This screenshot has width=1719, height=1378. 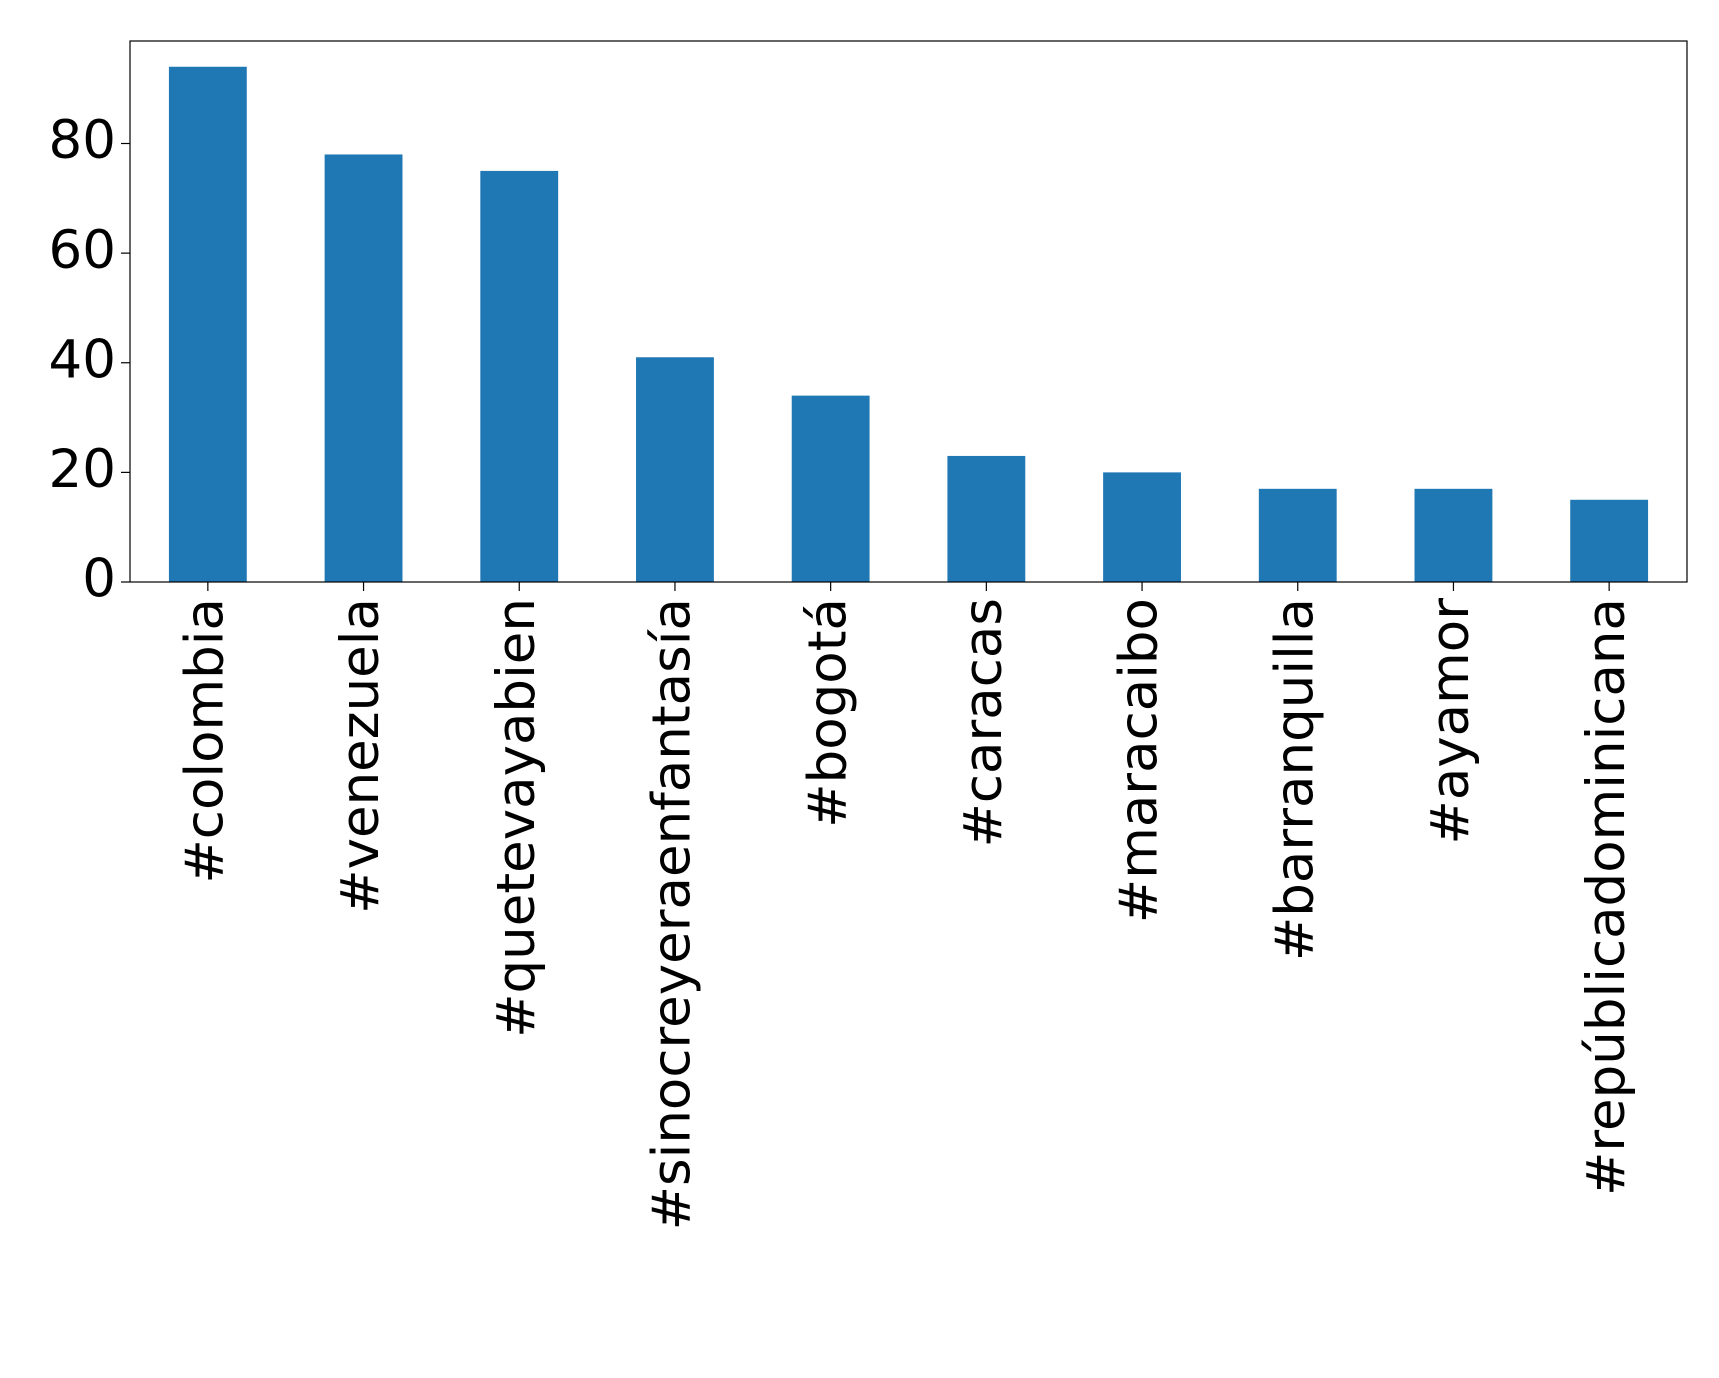 What do you see at coordinates (99, 579) in the screenshot?
I see `y-tick-label: 0` at bounding box center [99, 579].